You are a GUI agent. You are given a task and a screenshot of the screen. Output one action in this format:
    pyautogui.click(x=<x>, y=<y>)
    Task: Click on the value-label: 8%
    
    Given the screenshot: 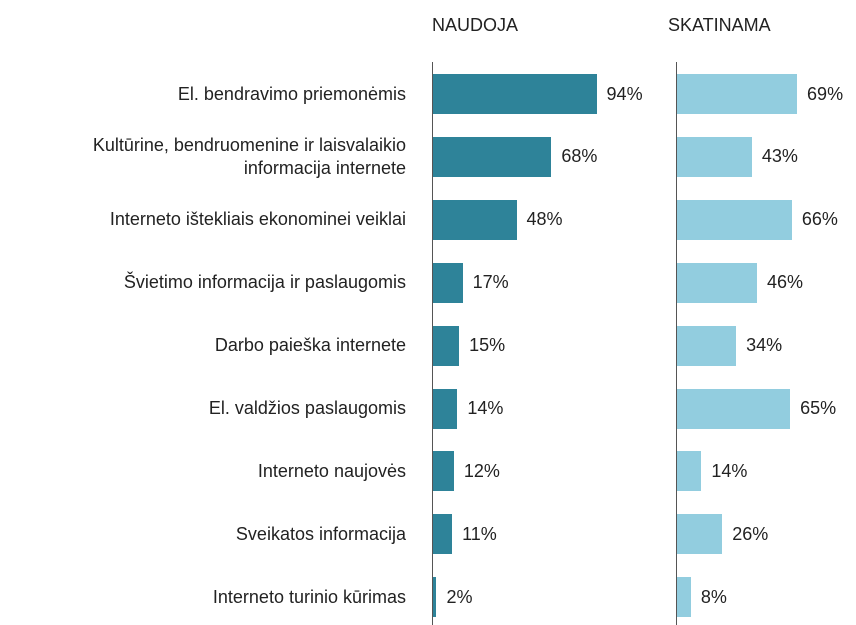 What is the action you would take?
    pyautogui.click(x=713, y=596)
    